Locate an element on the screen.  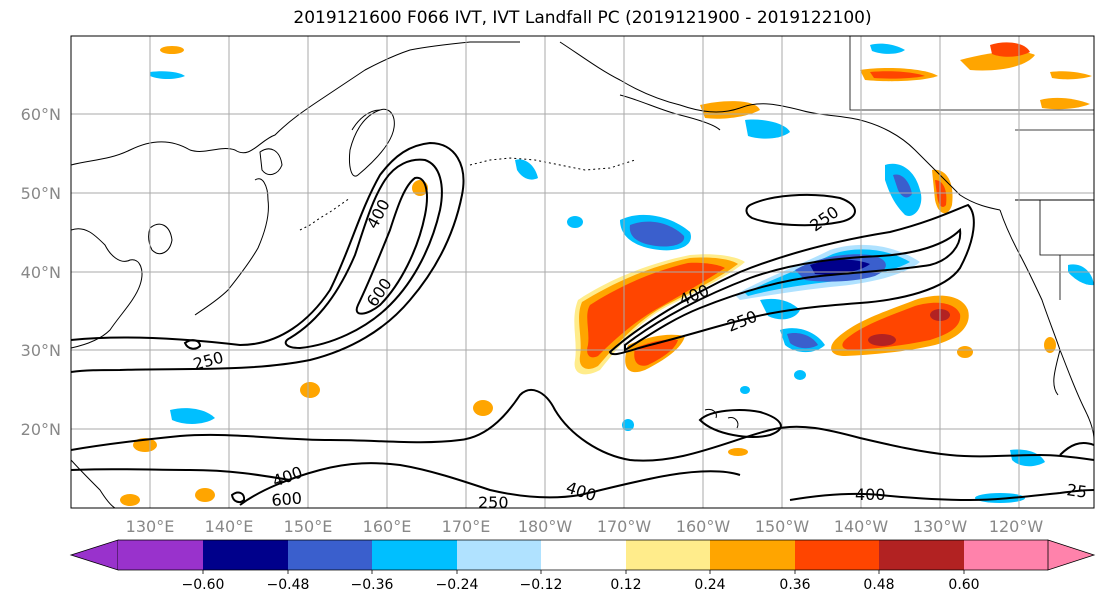
lon-label: 140°W is located at coordinates (861, 526).